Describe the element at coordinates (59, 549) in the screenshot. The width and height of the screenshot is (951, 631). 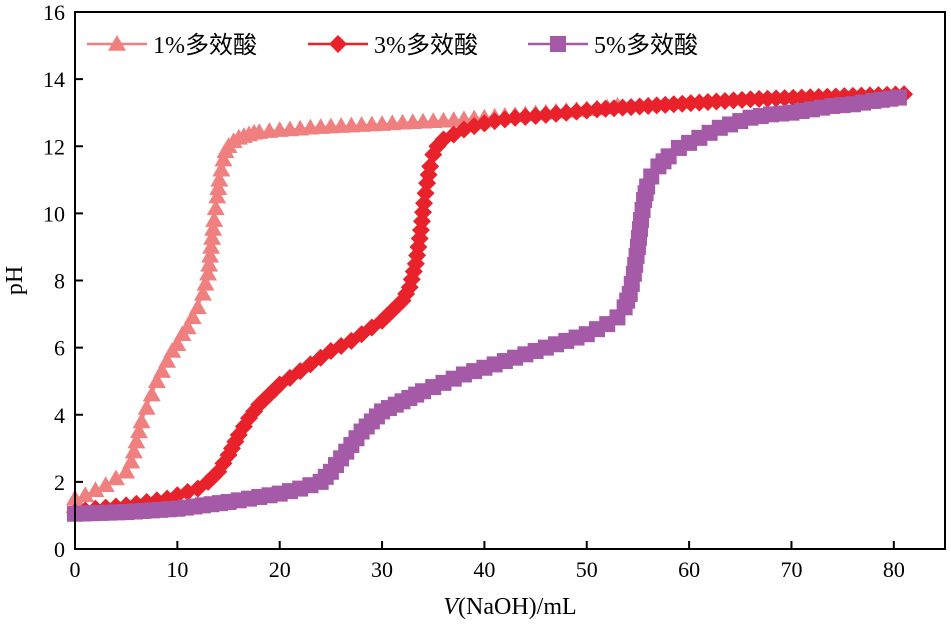
I see `y-tick-label: 0` at that location.